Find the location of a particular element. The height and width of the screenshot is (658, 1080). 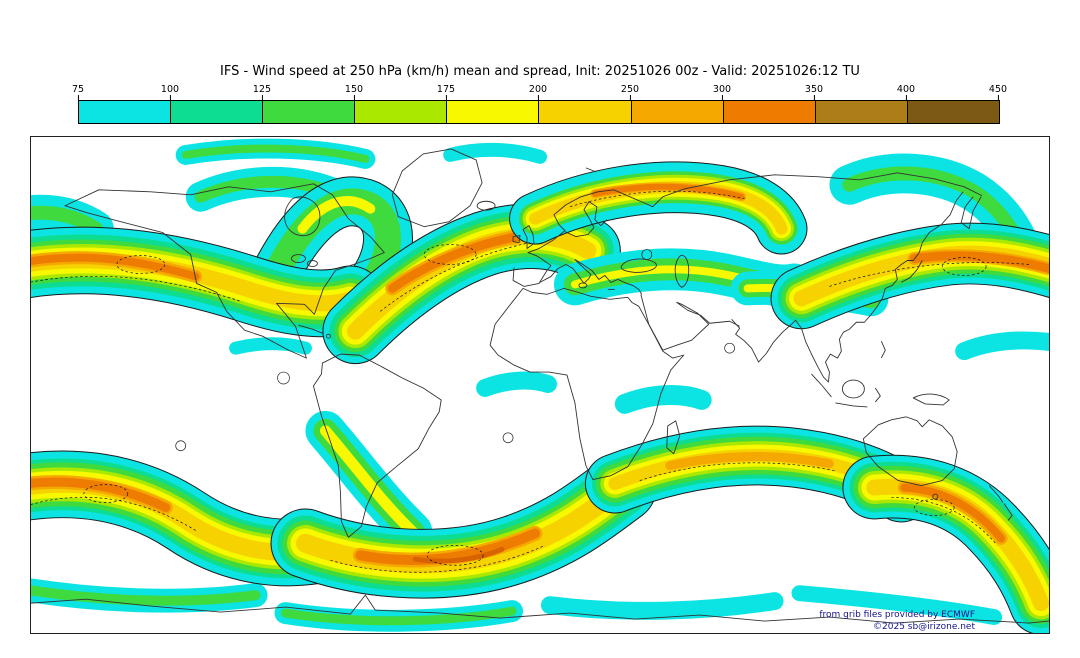

coastline-europe-arctic is located at coordinates (747, 229).